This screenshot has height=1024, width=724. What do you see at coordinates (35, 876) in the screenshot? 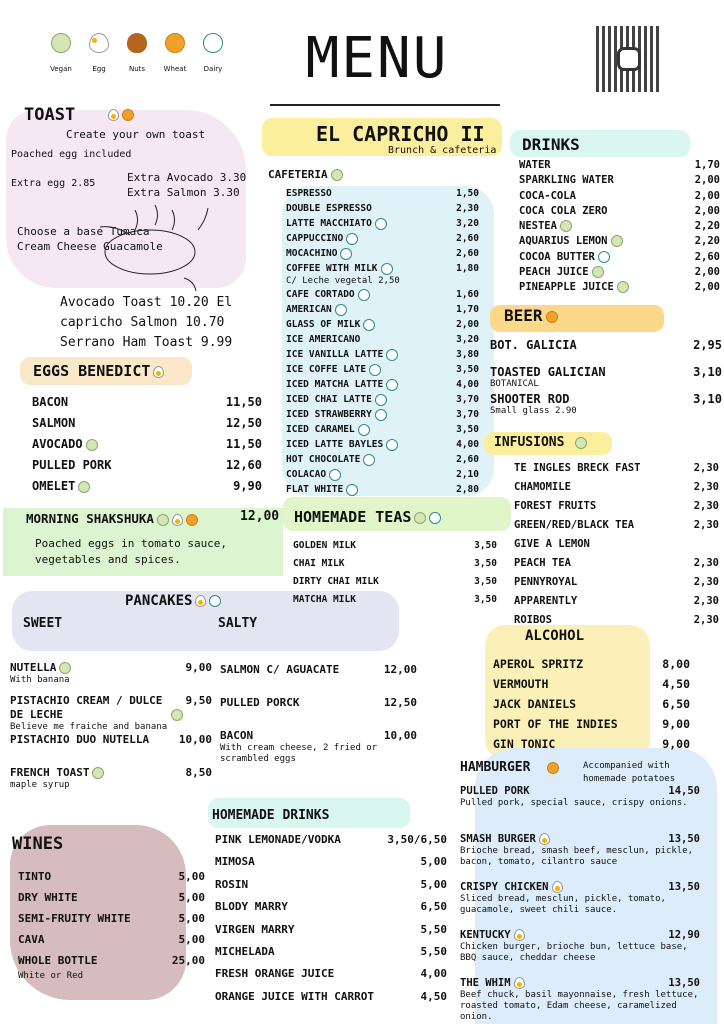
I see `item-name: TINTO` at bounding box center [35, 876].